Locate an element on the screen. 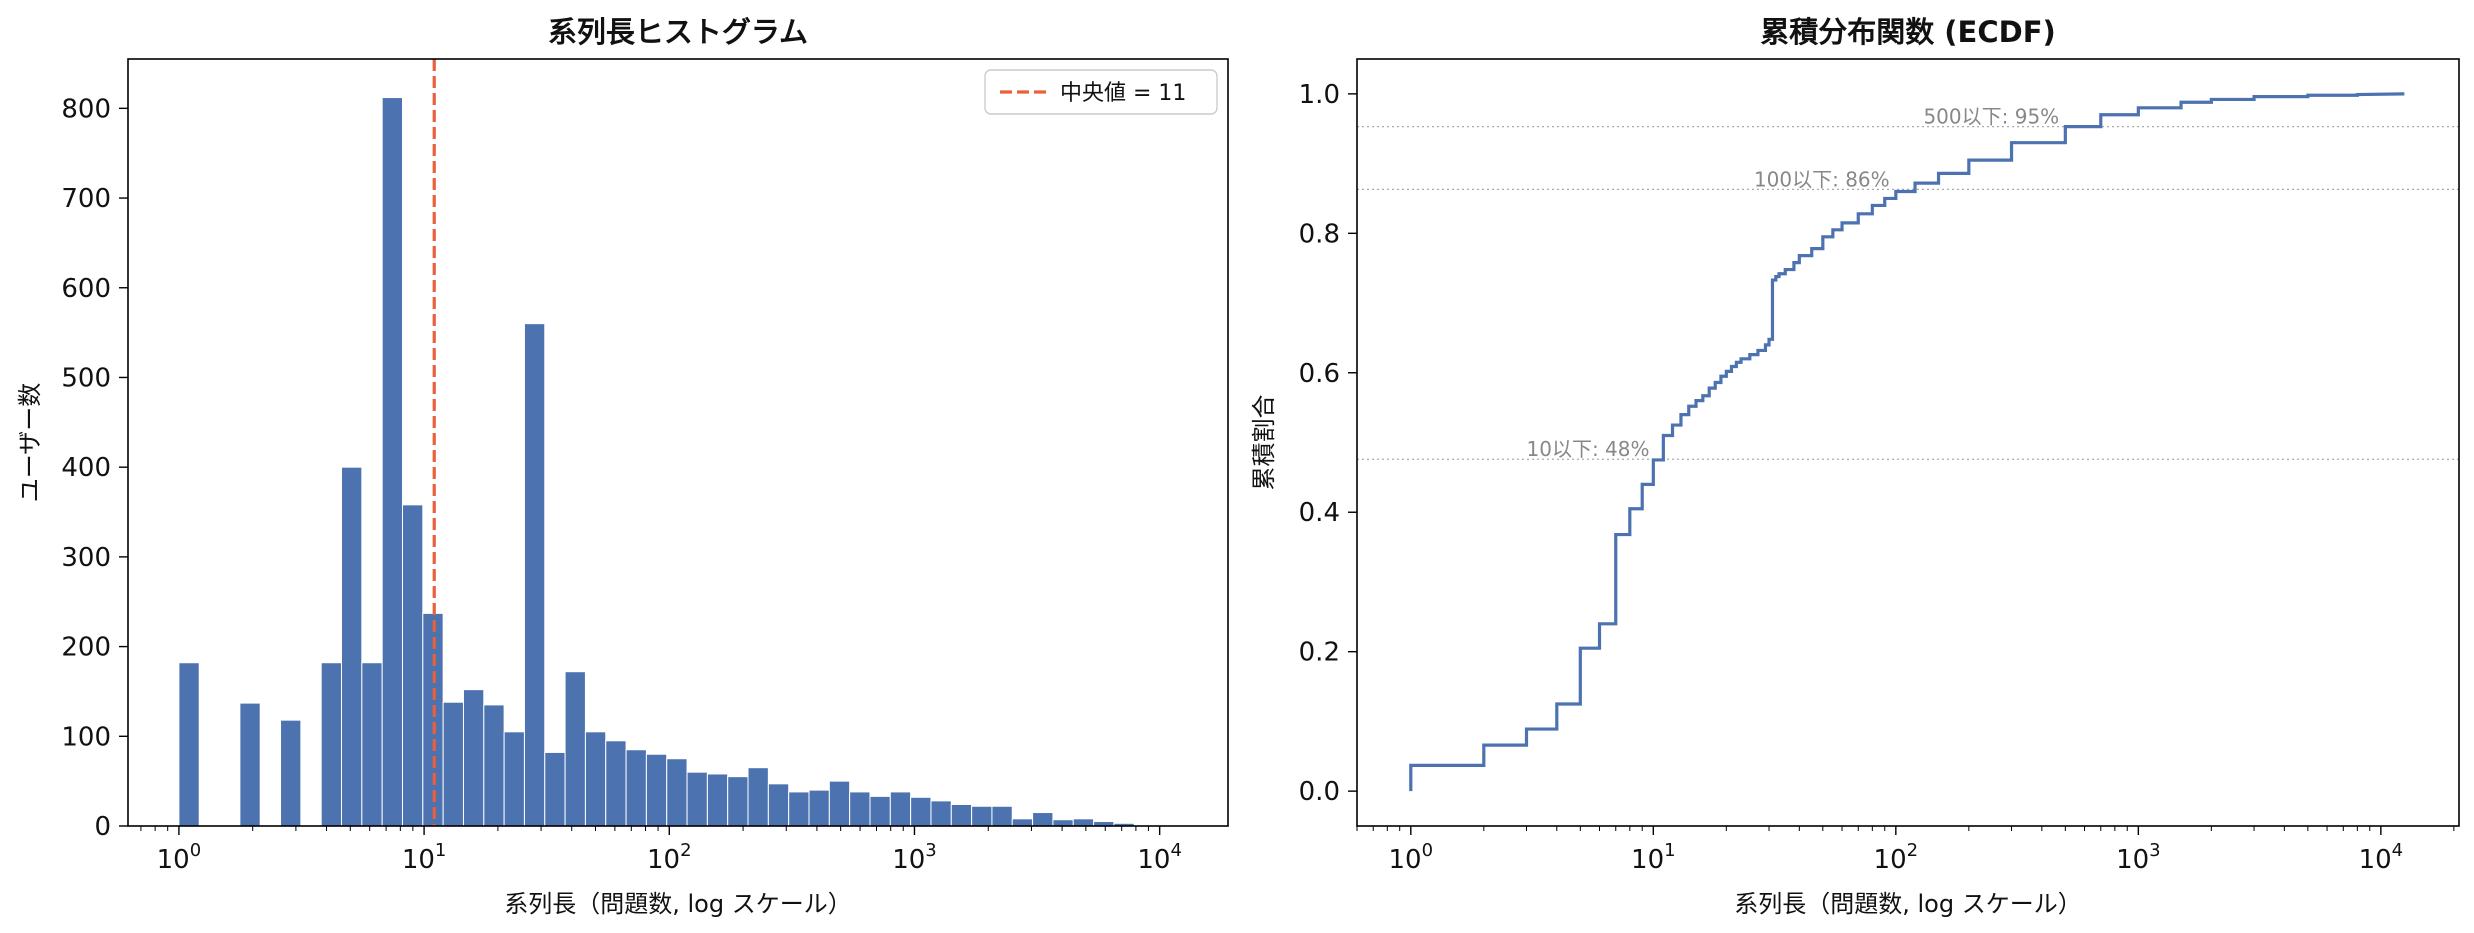 The width and height of the screenshot is (2474, 933). legend-box is located at coordinates (1101, 92).